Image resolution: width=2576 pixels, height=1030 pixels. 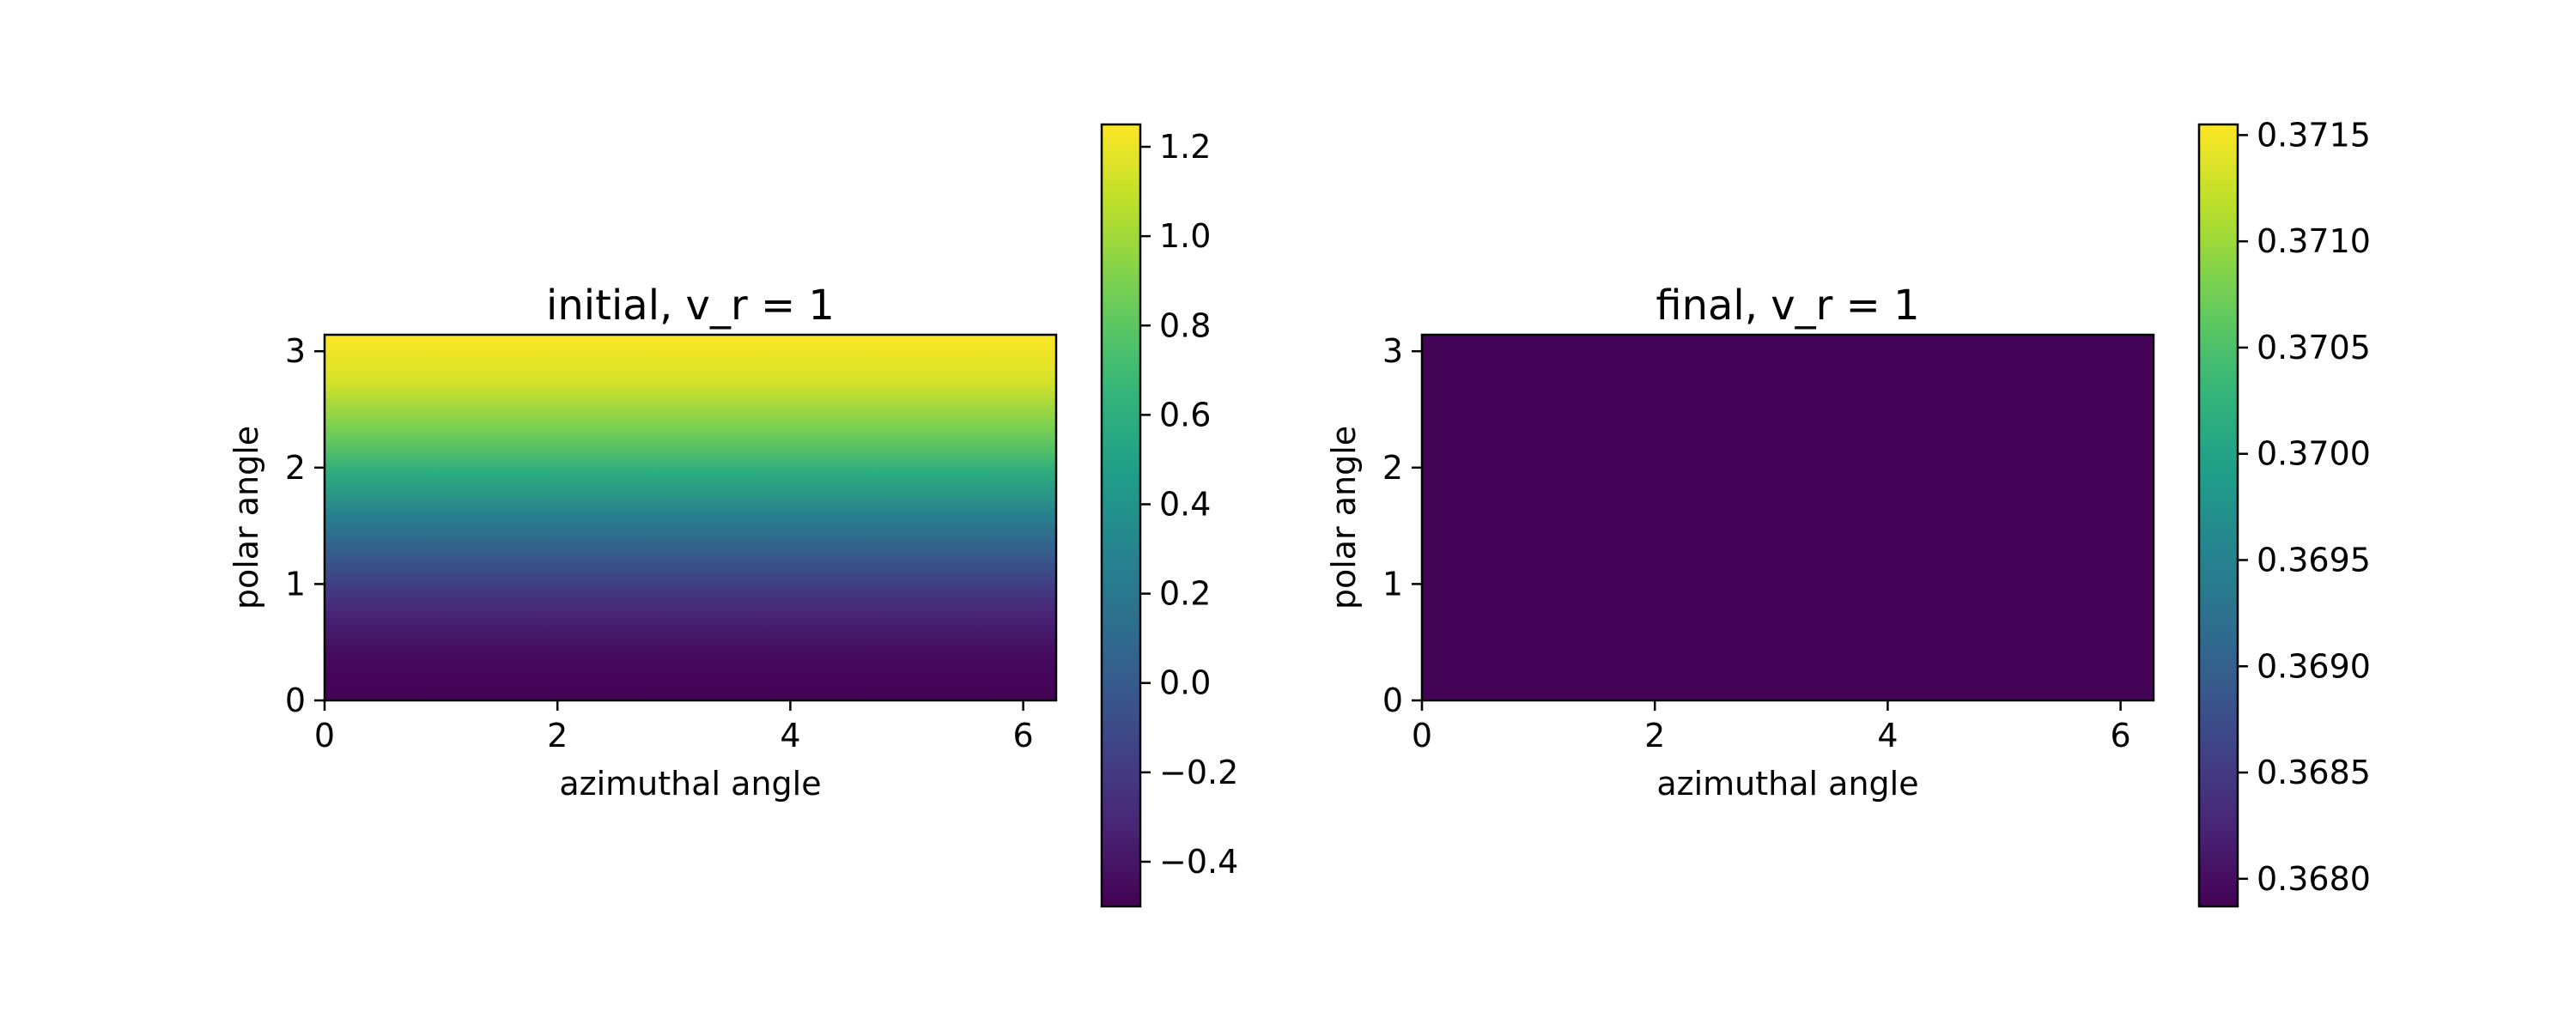 I want to click on colorbar-tick-label: −0.4, so click(x=1199, y=862).